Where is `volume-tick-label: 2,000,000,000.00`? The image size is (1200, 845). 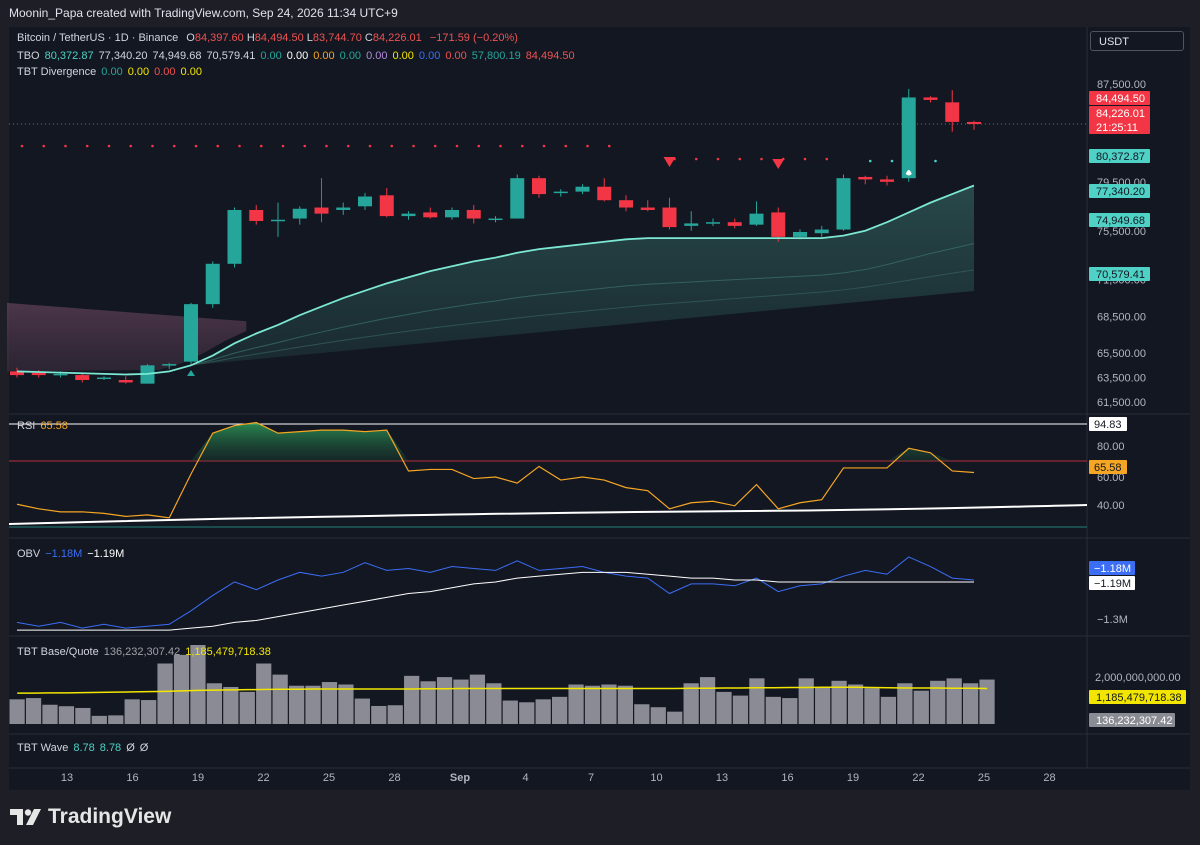
volume-tick-label: 2,000,000,000.00 is located at coordinates (1138, 678).